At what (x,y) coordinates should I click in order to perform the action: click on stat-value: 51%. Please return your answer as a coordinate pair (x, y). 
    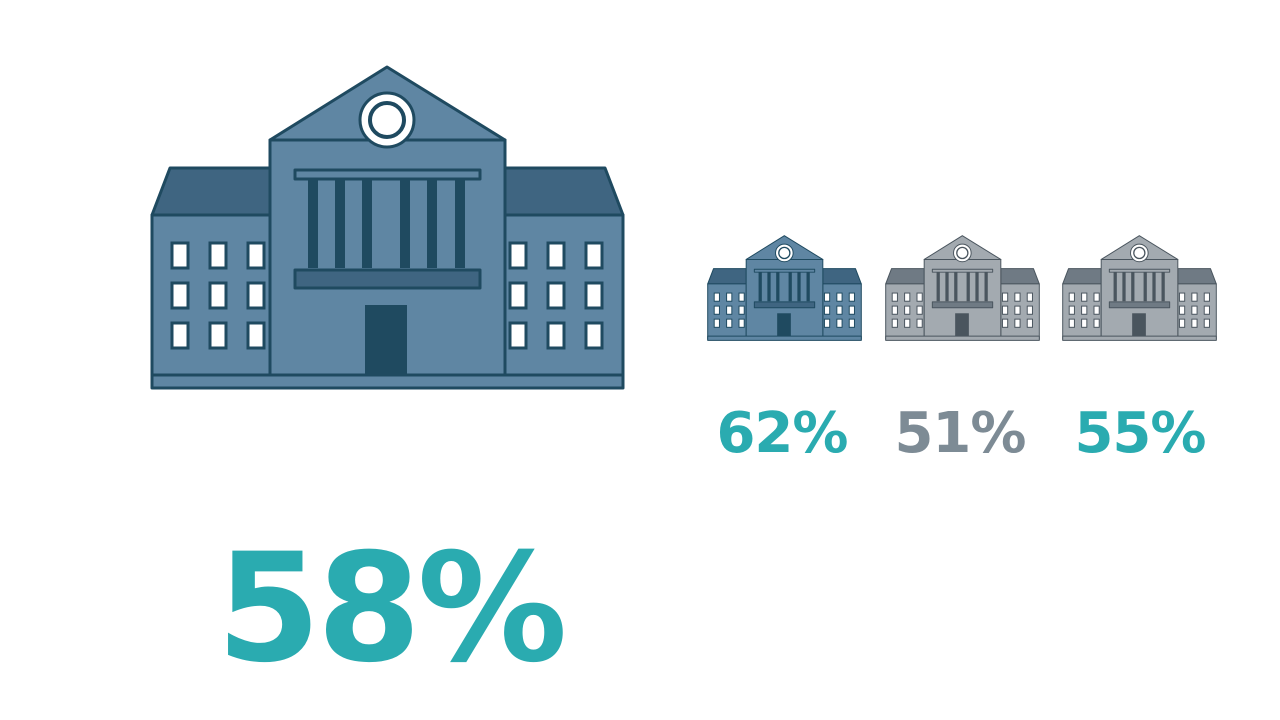
    Looking at the image, I should click on (959, 433).